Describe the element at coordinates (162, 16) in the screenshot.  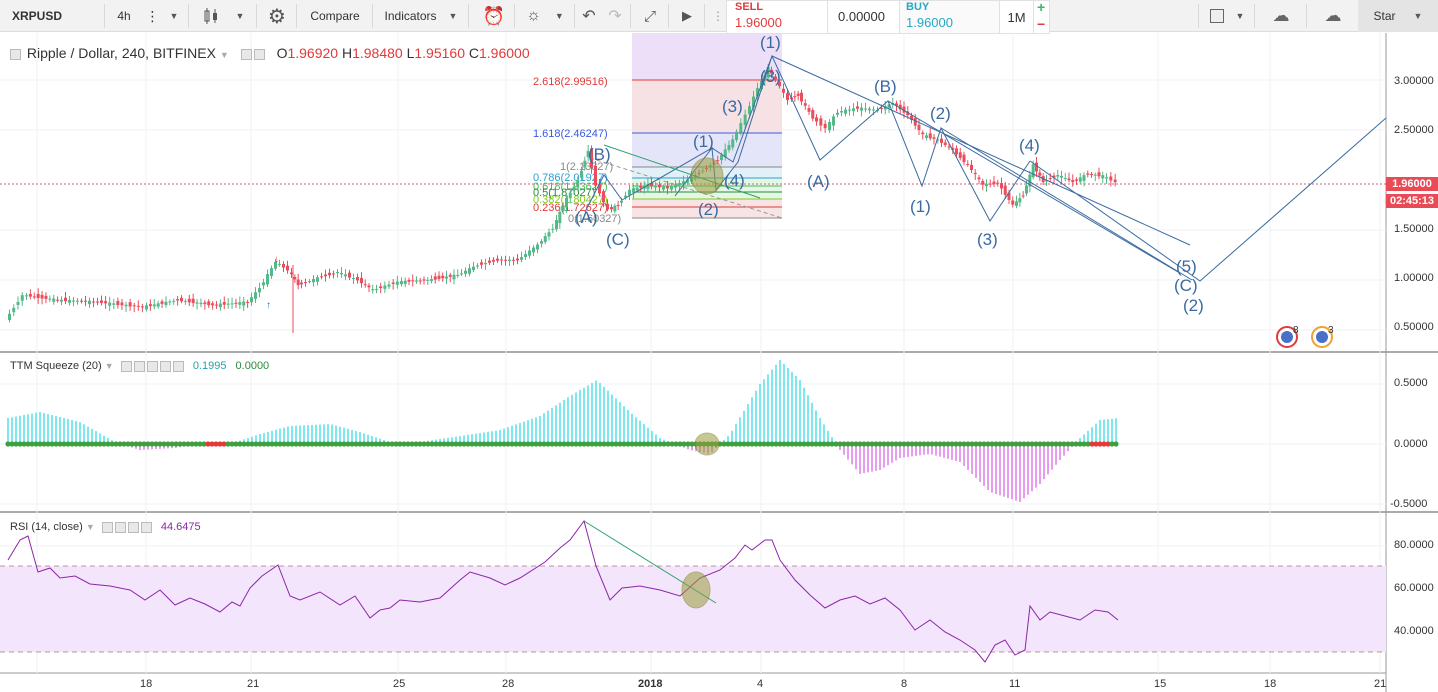
I see `interval-menu-button: ⋮ ▼` at that location.